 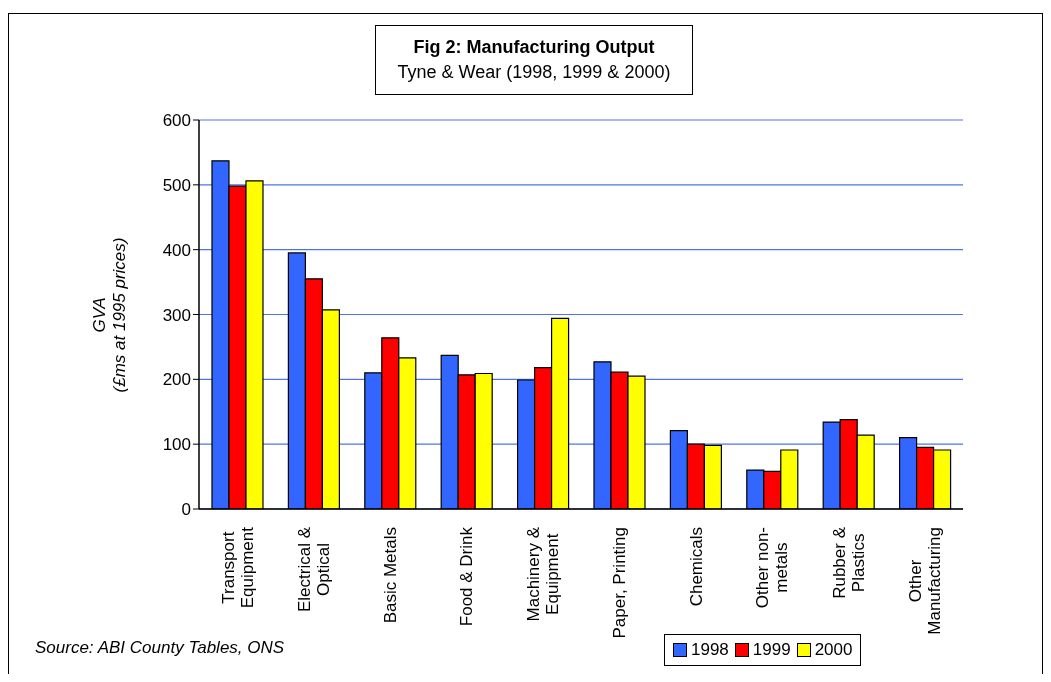 I want to click on source-note: Source: ABI County Tables, ONS, so click(x=160, y=648).